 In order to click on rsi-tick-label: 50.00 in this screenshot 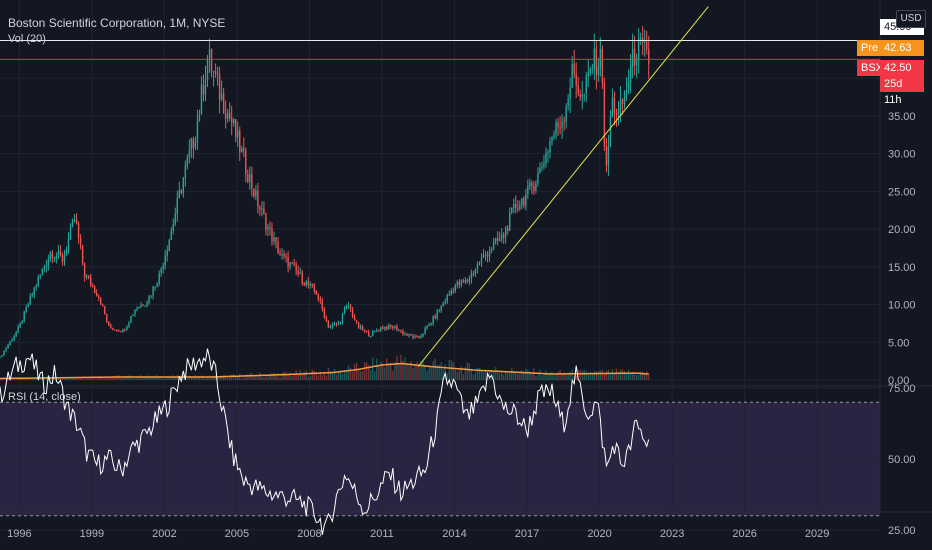, I will do `click(902, 460)`.